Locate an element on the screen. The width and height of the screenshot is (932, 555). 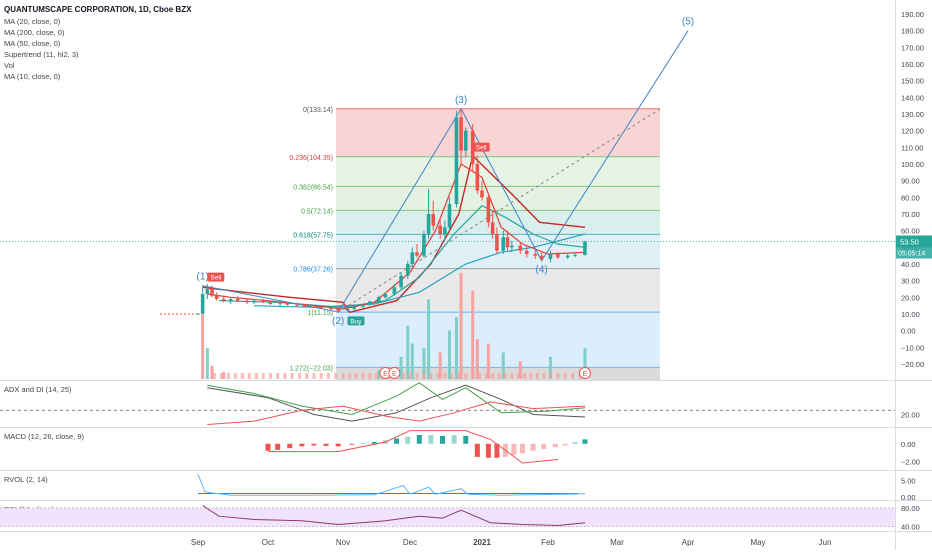
rsi-band is located at coordinates (447, 517).